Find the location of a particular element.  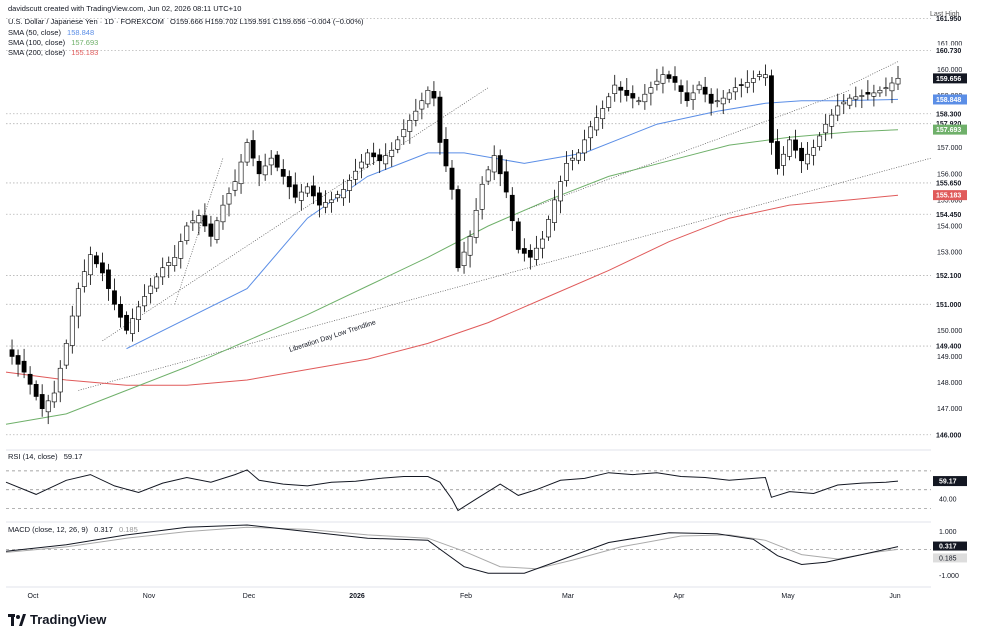

rsi-tick-40: 40.00 is located at coordinates (948, 500).